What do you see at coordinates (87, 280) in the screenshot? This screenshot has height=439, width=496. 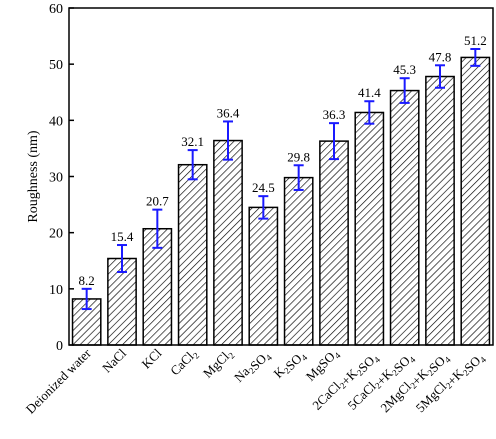 I see `data-label: 8.2` at bounding box center [87, 280].